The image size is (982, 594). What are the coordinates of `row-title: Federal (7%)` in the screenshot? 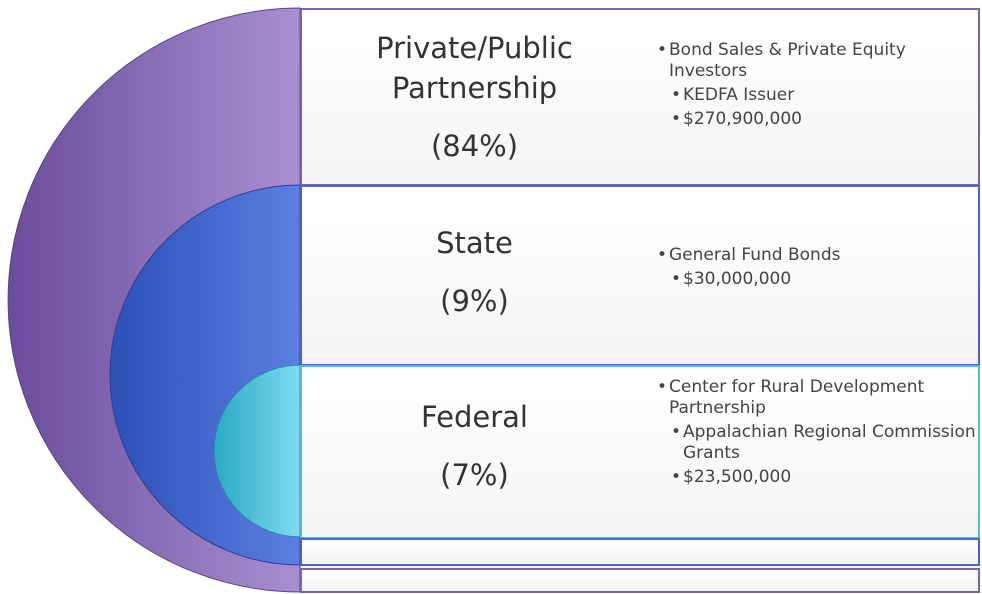 It's located at (474, 446).